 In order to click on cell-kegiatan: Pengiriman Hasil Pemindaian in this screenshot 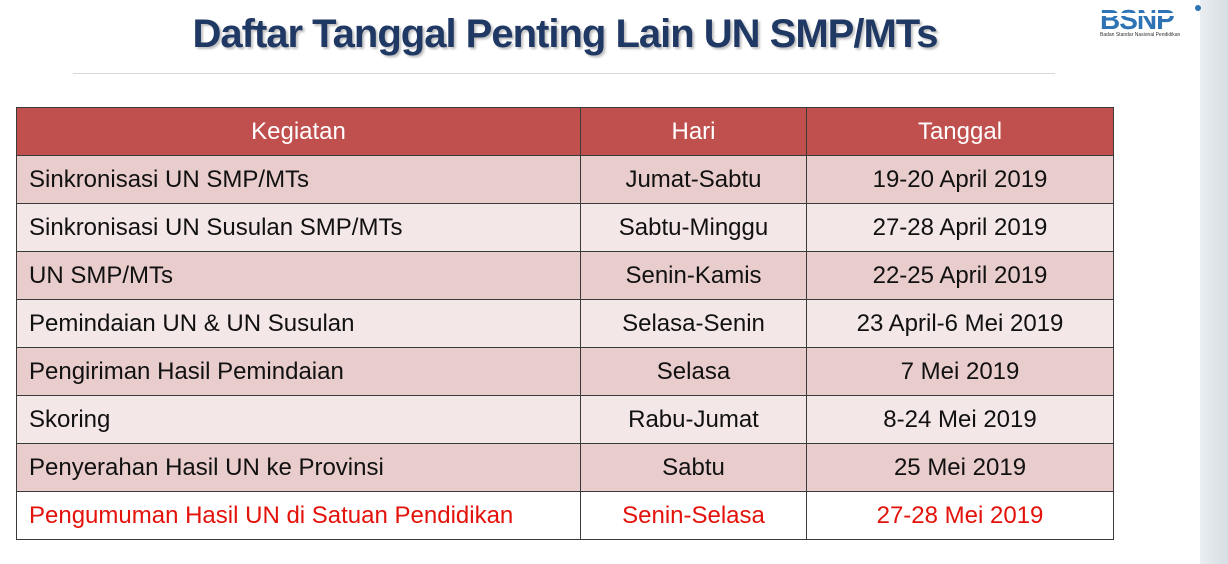, I will do `click(298, 371)`.